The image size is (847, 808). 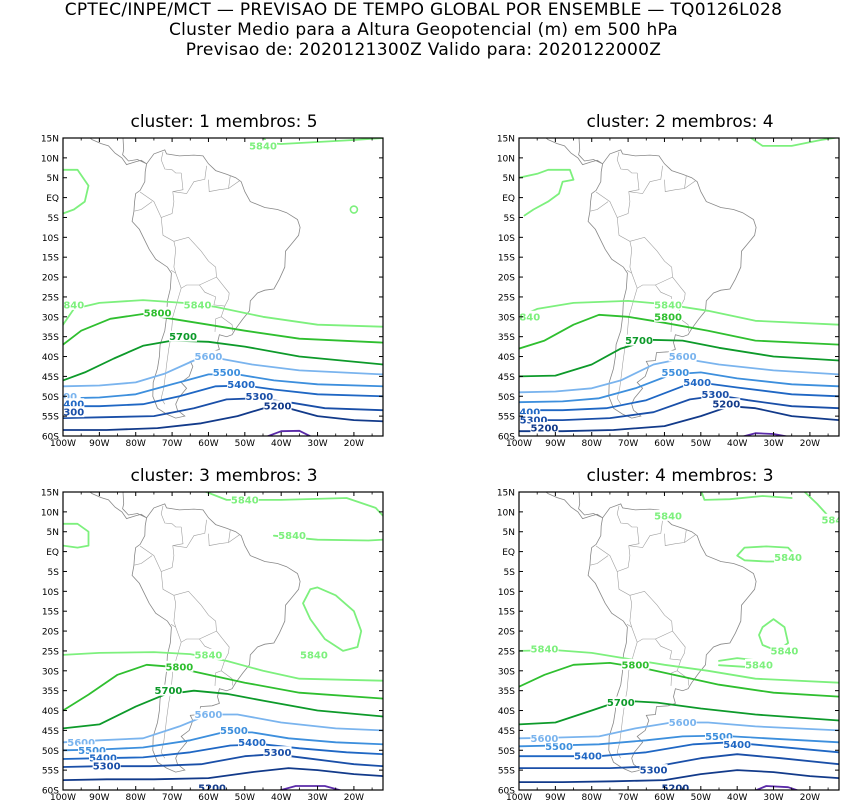 I want to click on contour-label: 5700, so click(x=183, y=337).